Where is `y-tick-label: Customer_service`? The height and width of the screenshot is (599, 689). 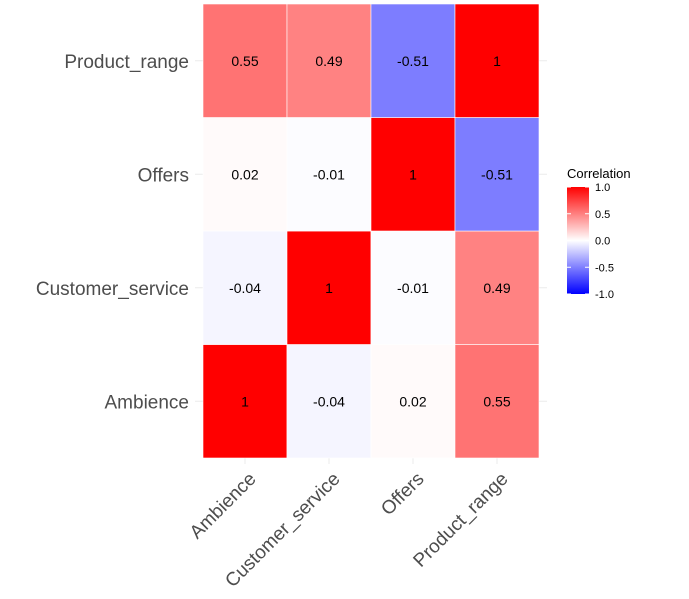 y-tick-label: Customer_service is located at coordinates (112, 289).